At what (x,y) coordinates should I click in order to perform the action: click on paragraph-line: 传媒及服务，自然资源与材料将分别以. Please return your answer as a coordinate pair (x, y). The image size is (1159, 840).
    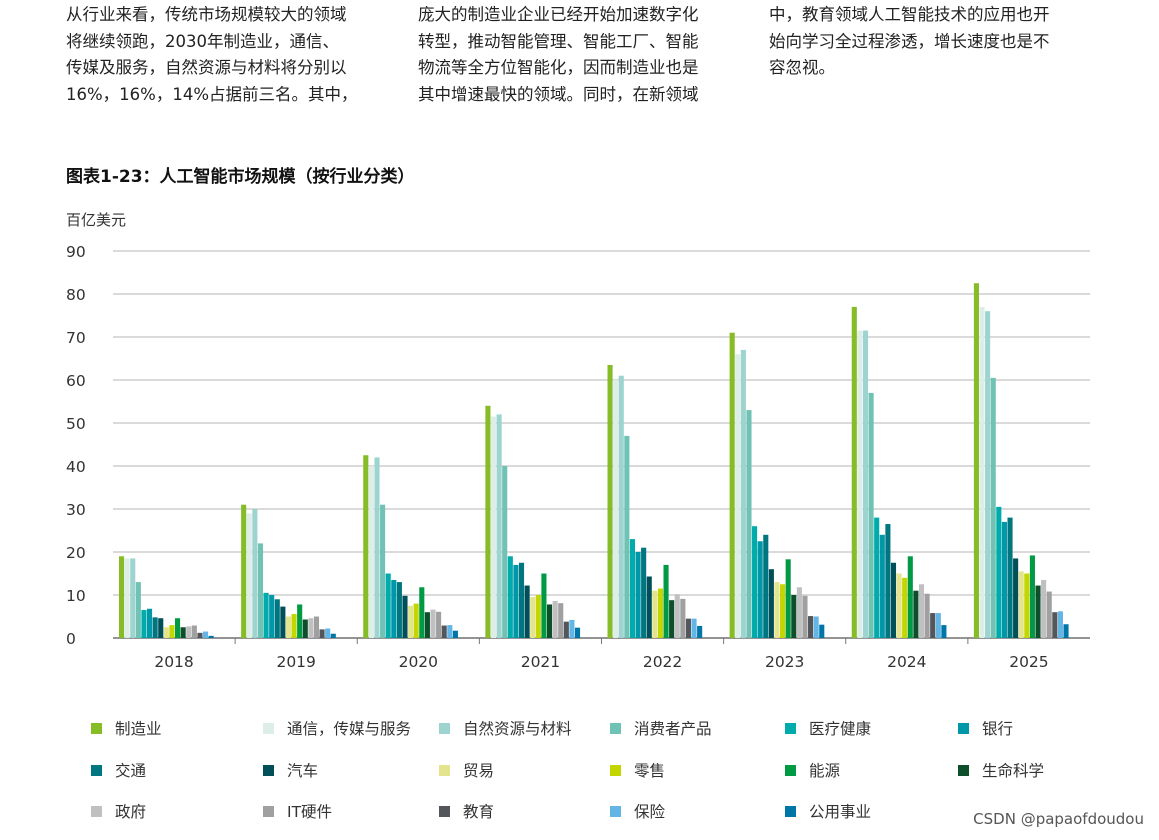
    Looking at the image, I should click on (206, 67).